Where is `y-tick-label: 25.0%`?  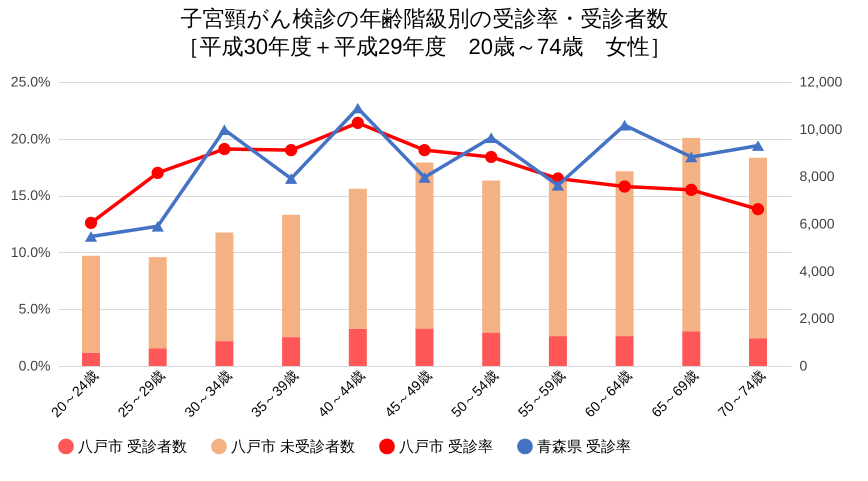
y-tick-label: 25.0% is located at coordinates (30, 82).